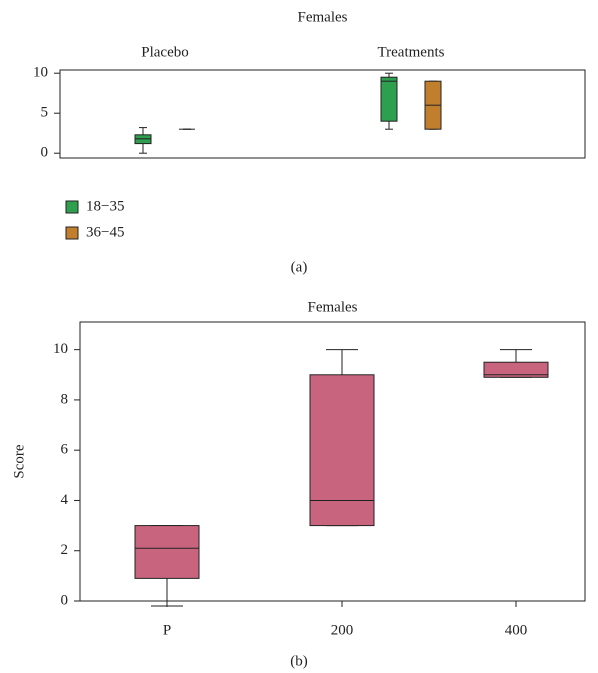  Describe the element at coordinates (299, 267) in the screenshot. I see `caption: (a)` at that location.